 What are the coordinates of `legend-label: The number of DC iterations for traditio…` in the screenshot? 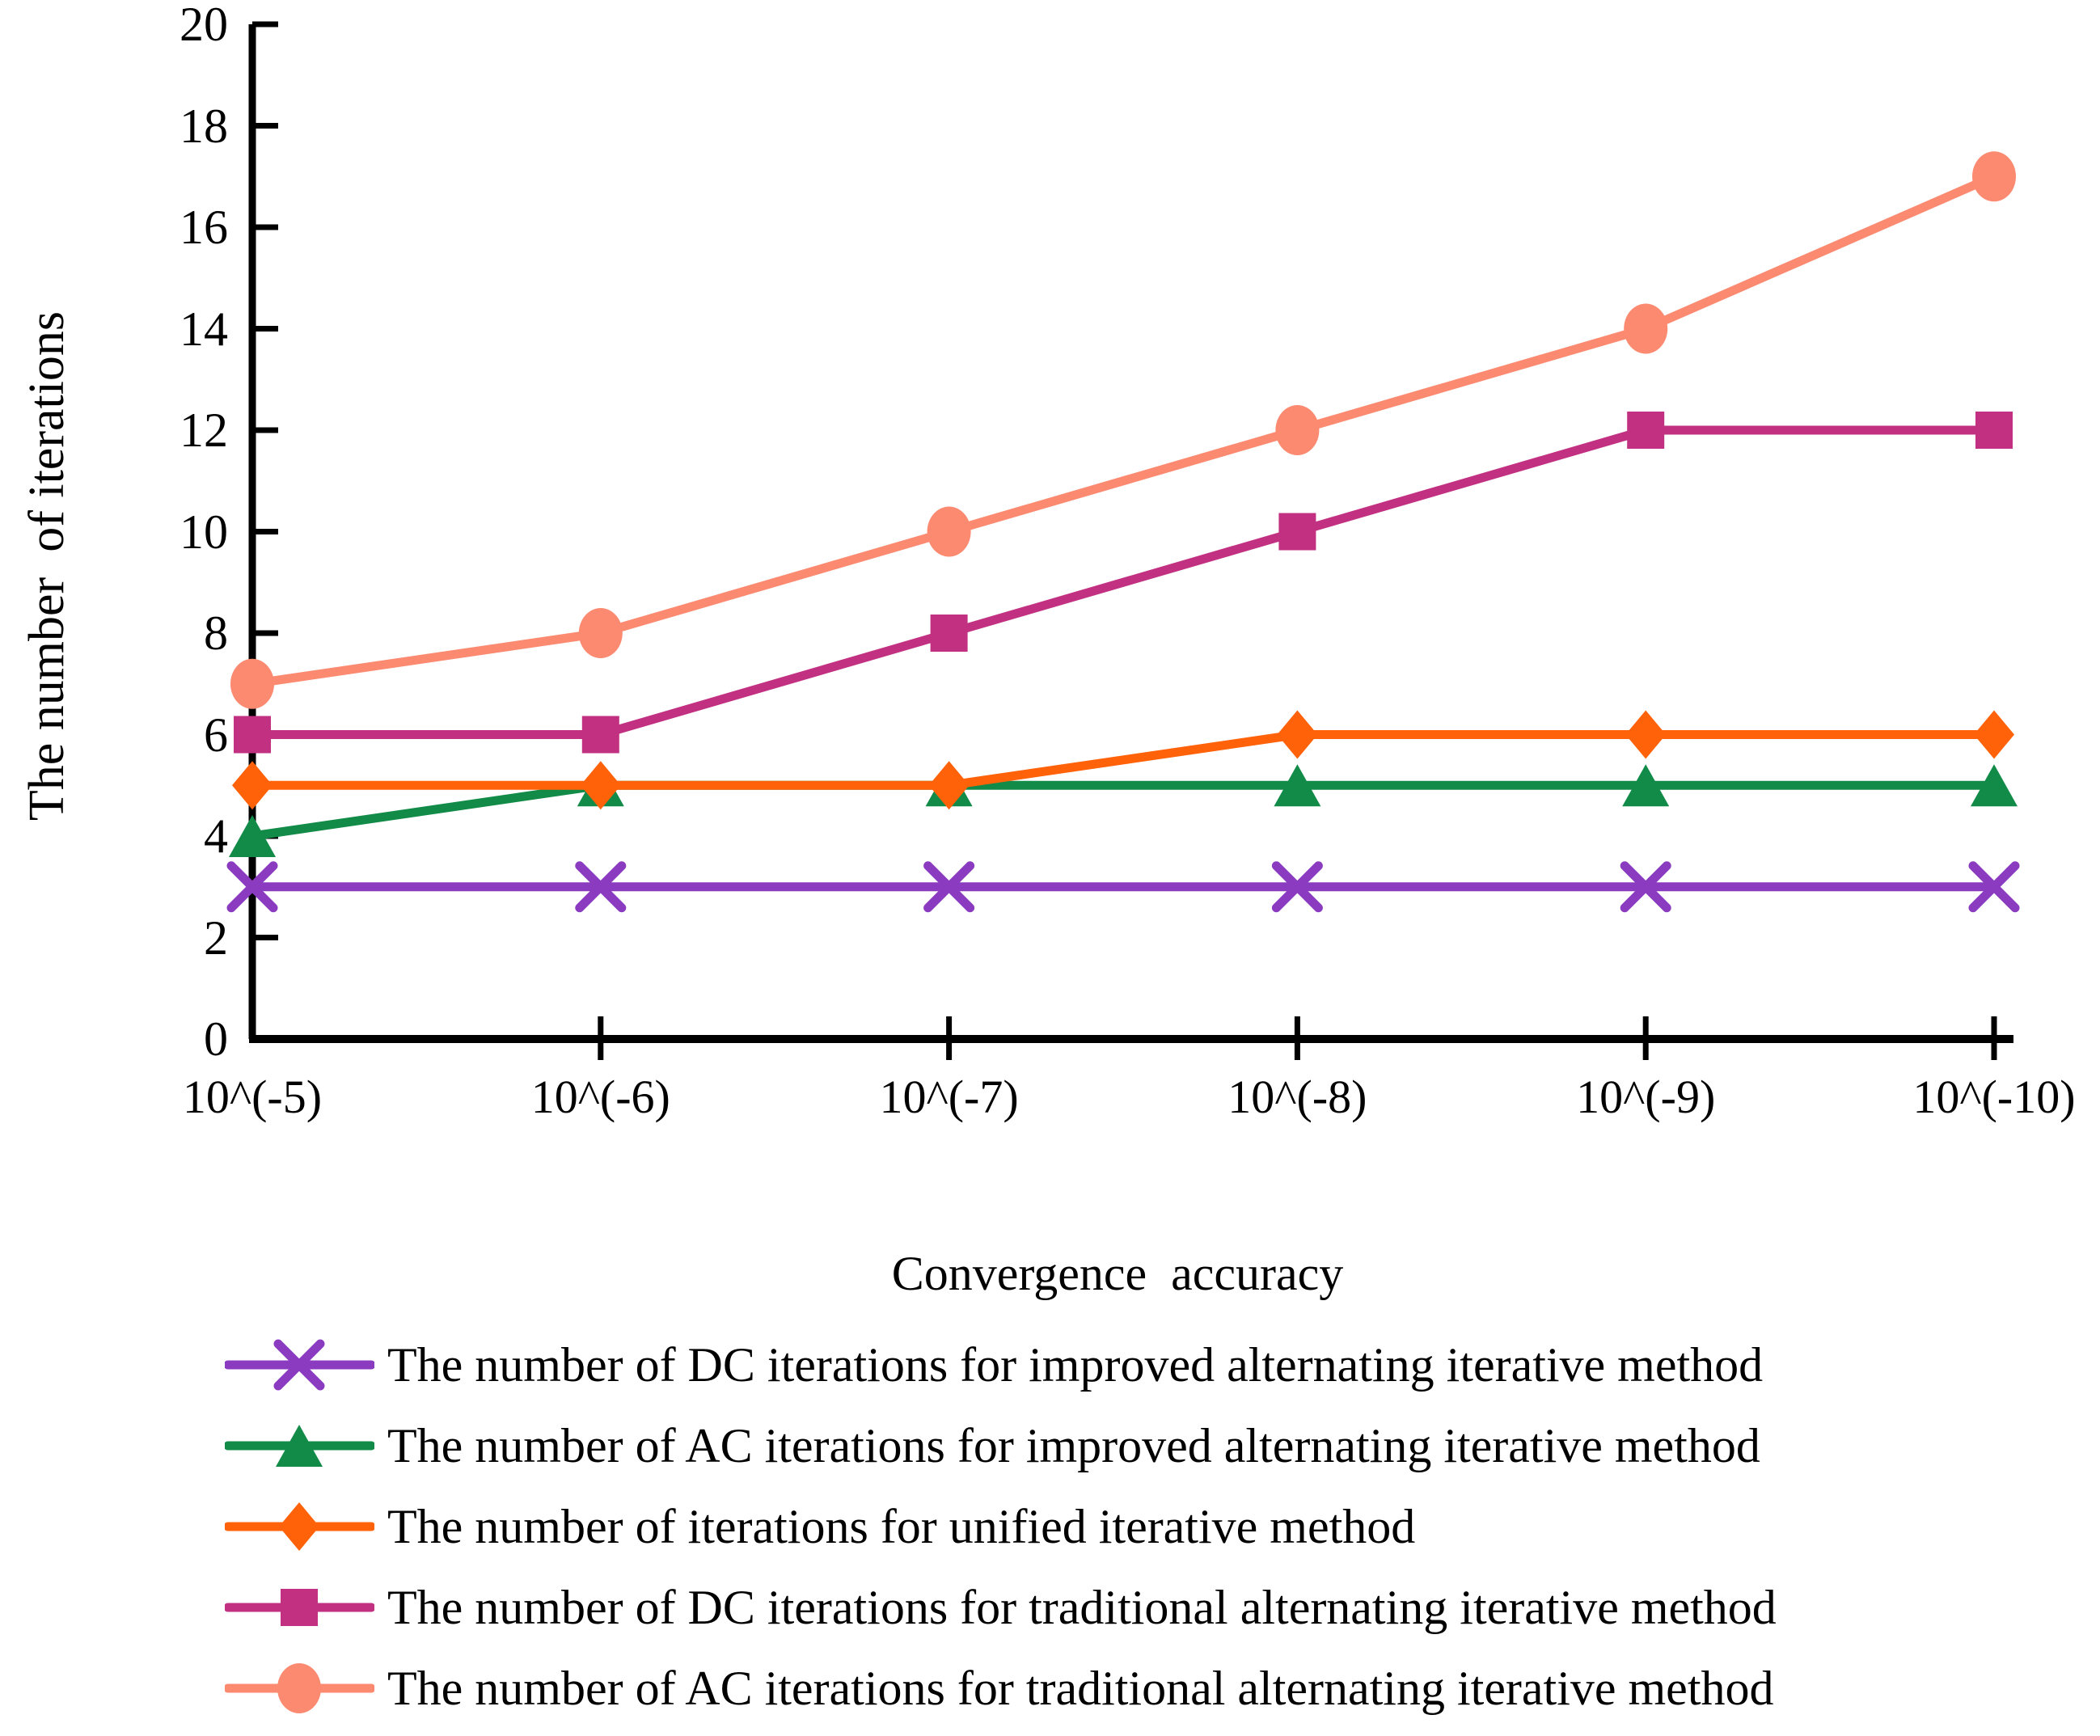 It's located at (1082, 1607).